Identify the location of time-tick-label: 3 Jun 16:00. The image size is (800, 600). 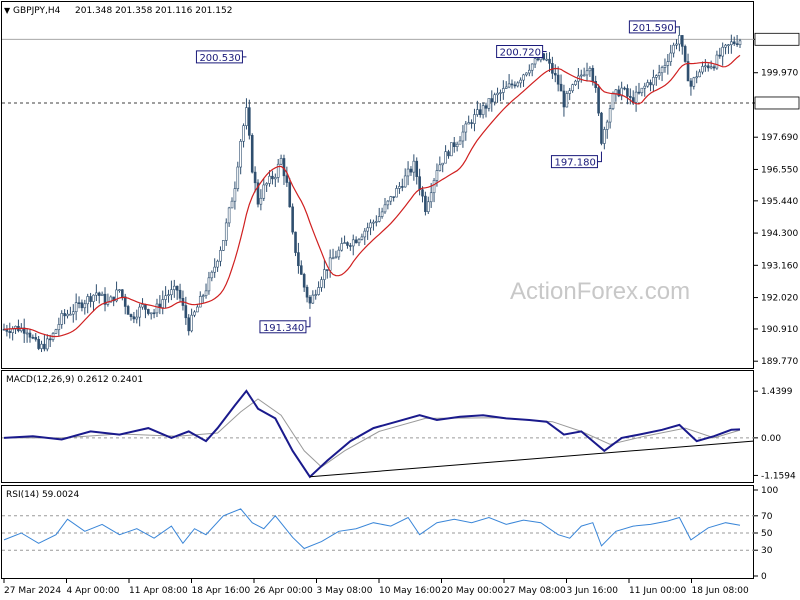
(593, 591).